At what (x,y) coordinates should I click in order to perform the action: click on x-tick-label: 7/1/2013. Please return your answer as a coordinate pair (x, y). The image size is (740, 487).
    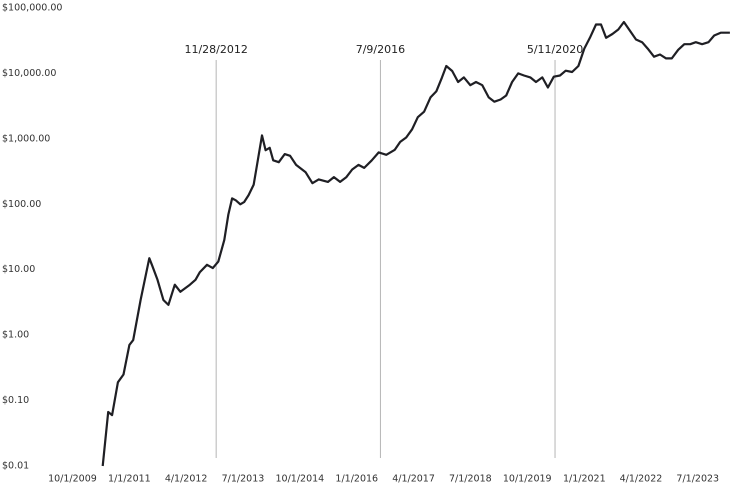
    Looking at the image, I should click on (243, 479).